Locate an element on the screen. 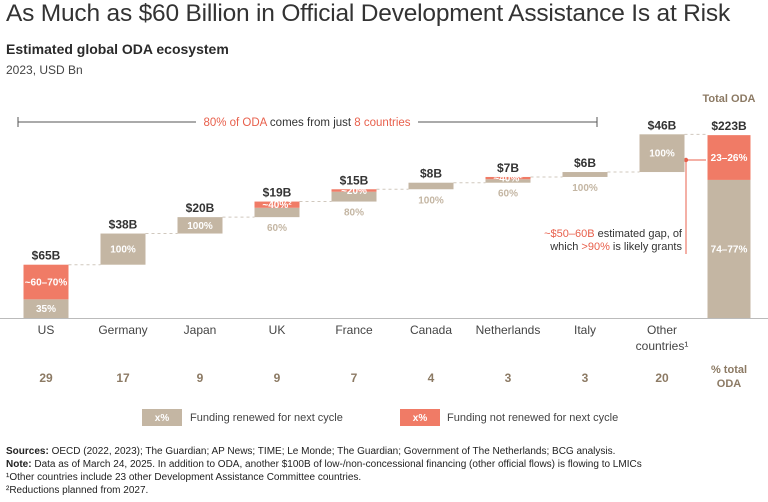 This screenshot has height=502, width=768. renewed-share-label: 80% is located at coordinates (354, 213).